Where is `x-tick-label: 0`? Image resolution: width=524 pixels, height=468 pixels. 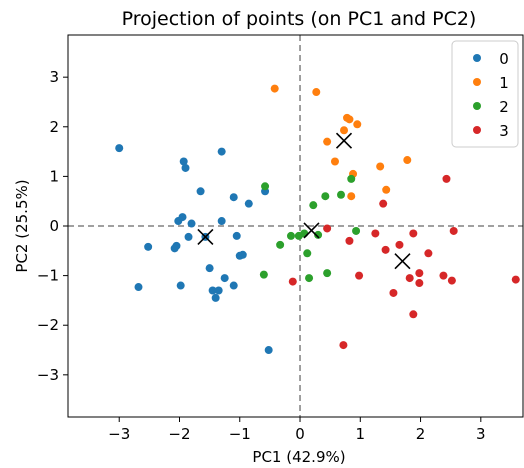 x-tick-label: 0 is located at coordinates (300, 434).